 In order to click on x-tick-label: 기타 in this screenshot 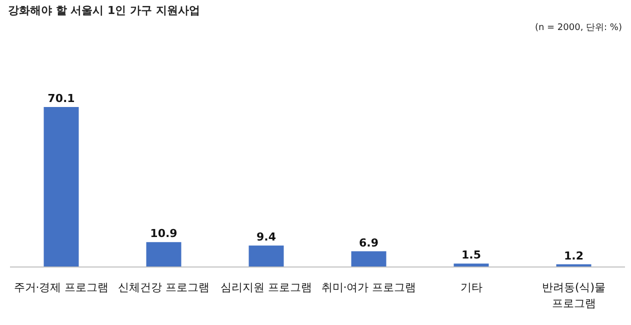, I will do `click(471, 287)`.